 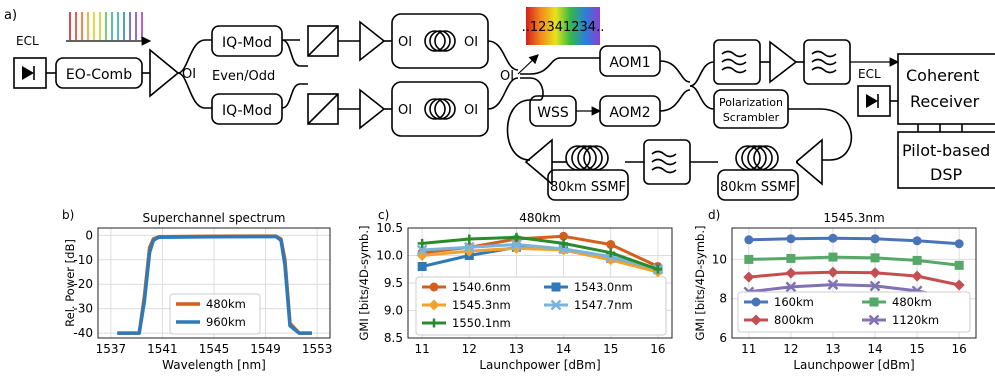 I want to click on coherent-receiver-box, so click(x=946, y=89).